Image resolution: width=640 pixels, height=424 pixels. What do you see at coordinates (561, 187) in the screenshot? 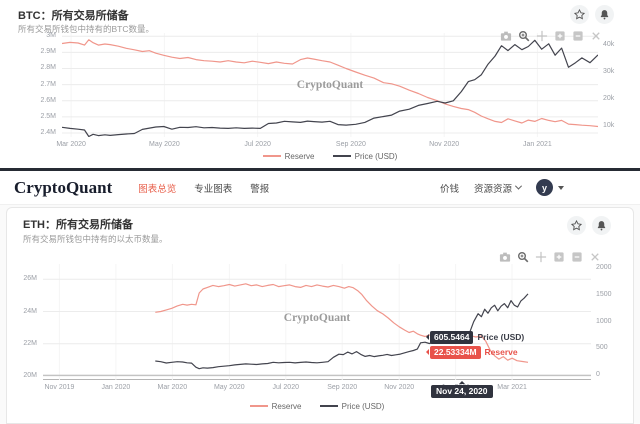
I see `caret-down-icon` at bounding box center [561, 187].